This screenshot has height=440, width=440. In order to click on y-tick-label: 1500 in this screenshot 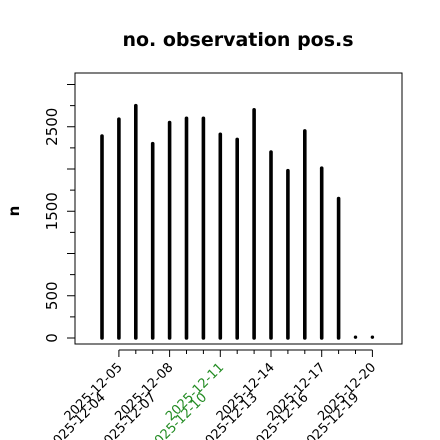, I will do `click(52, 211)`.